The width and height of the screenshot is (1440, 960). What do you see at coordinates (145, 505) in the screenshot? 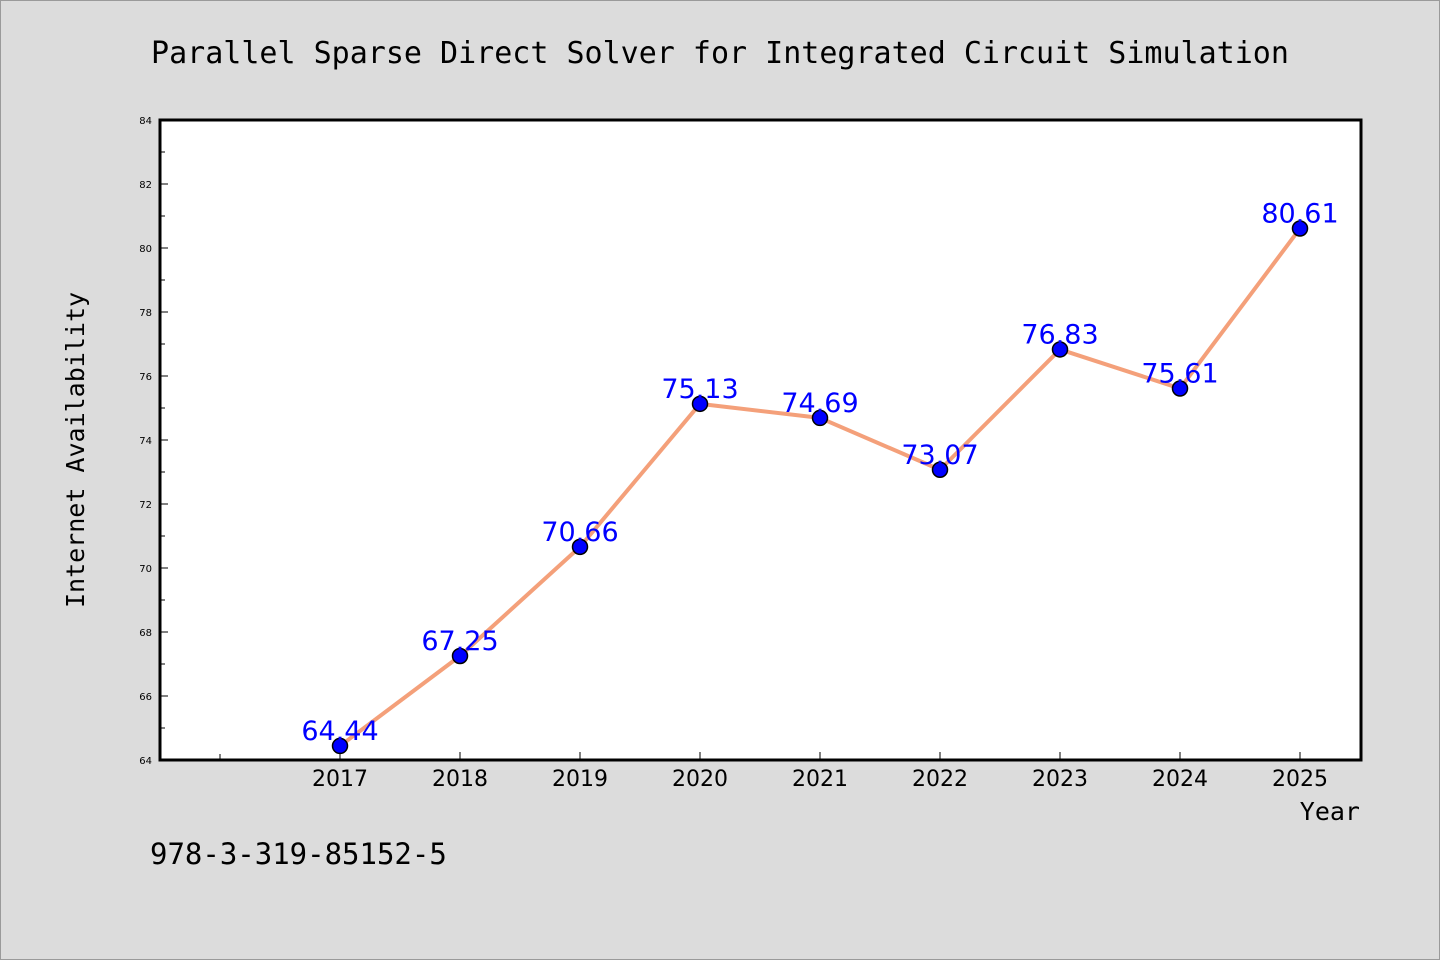
I see `y-tick-label: 72` at bounding box center [145, 505].